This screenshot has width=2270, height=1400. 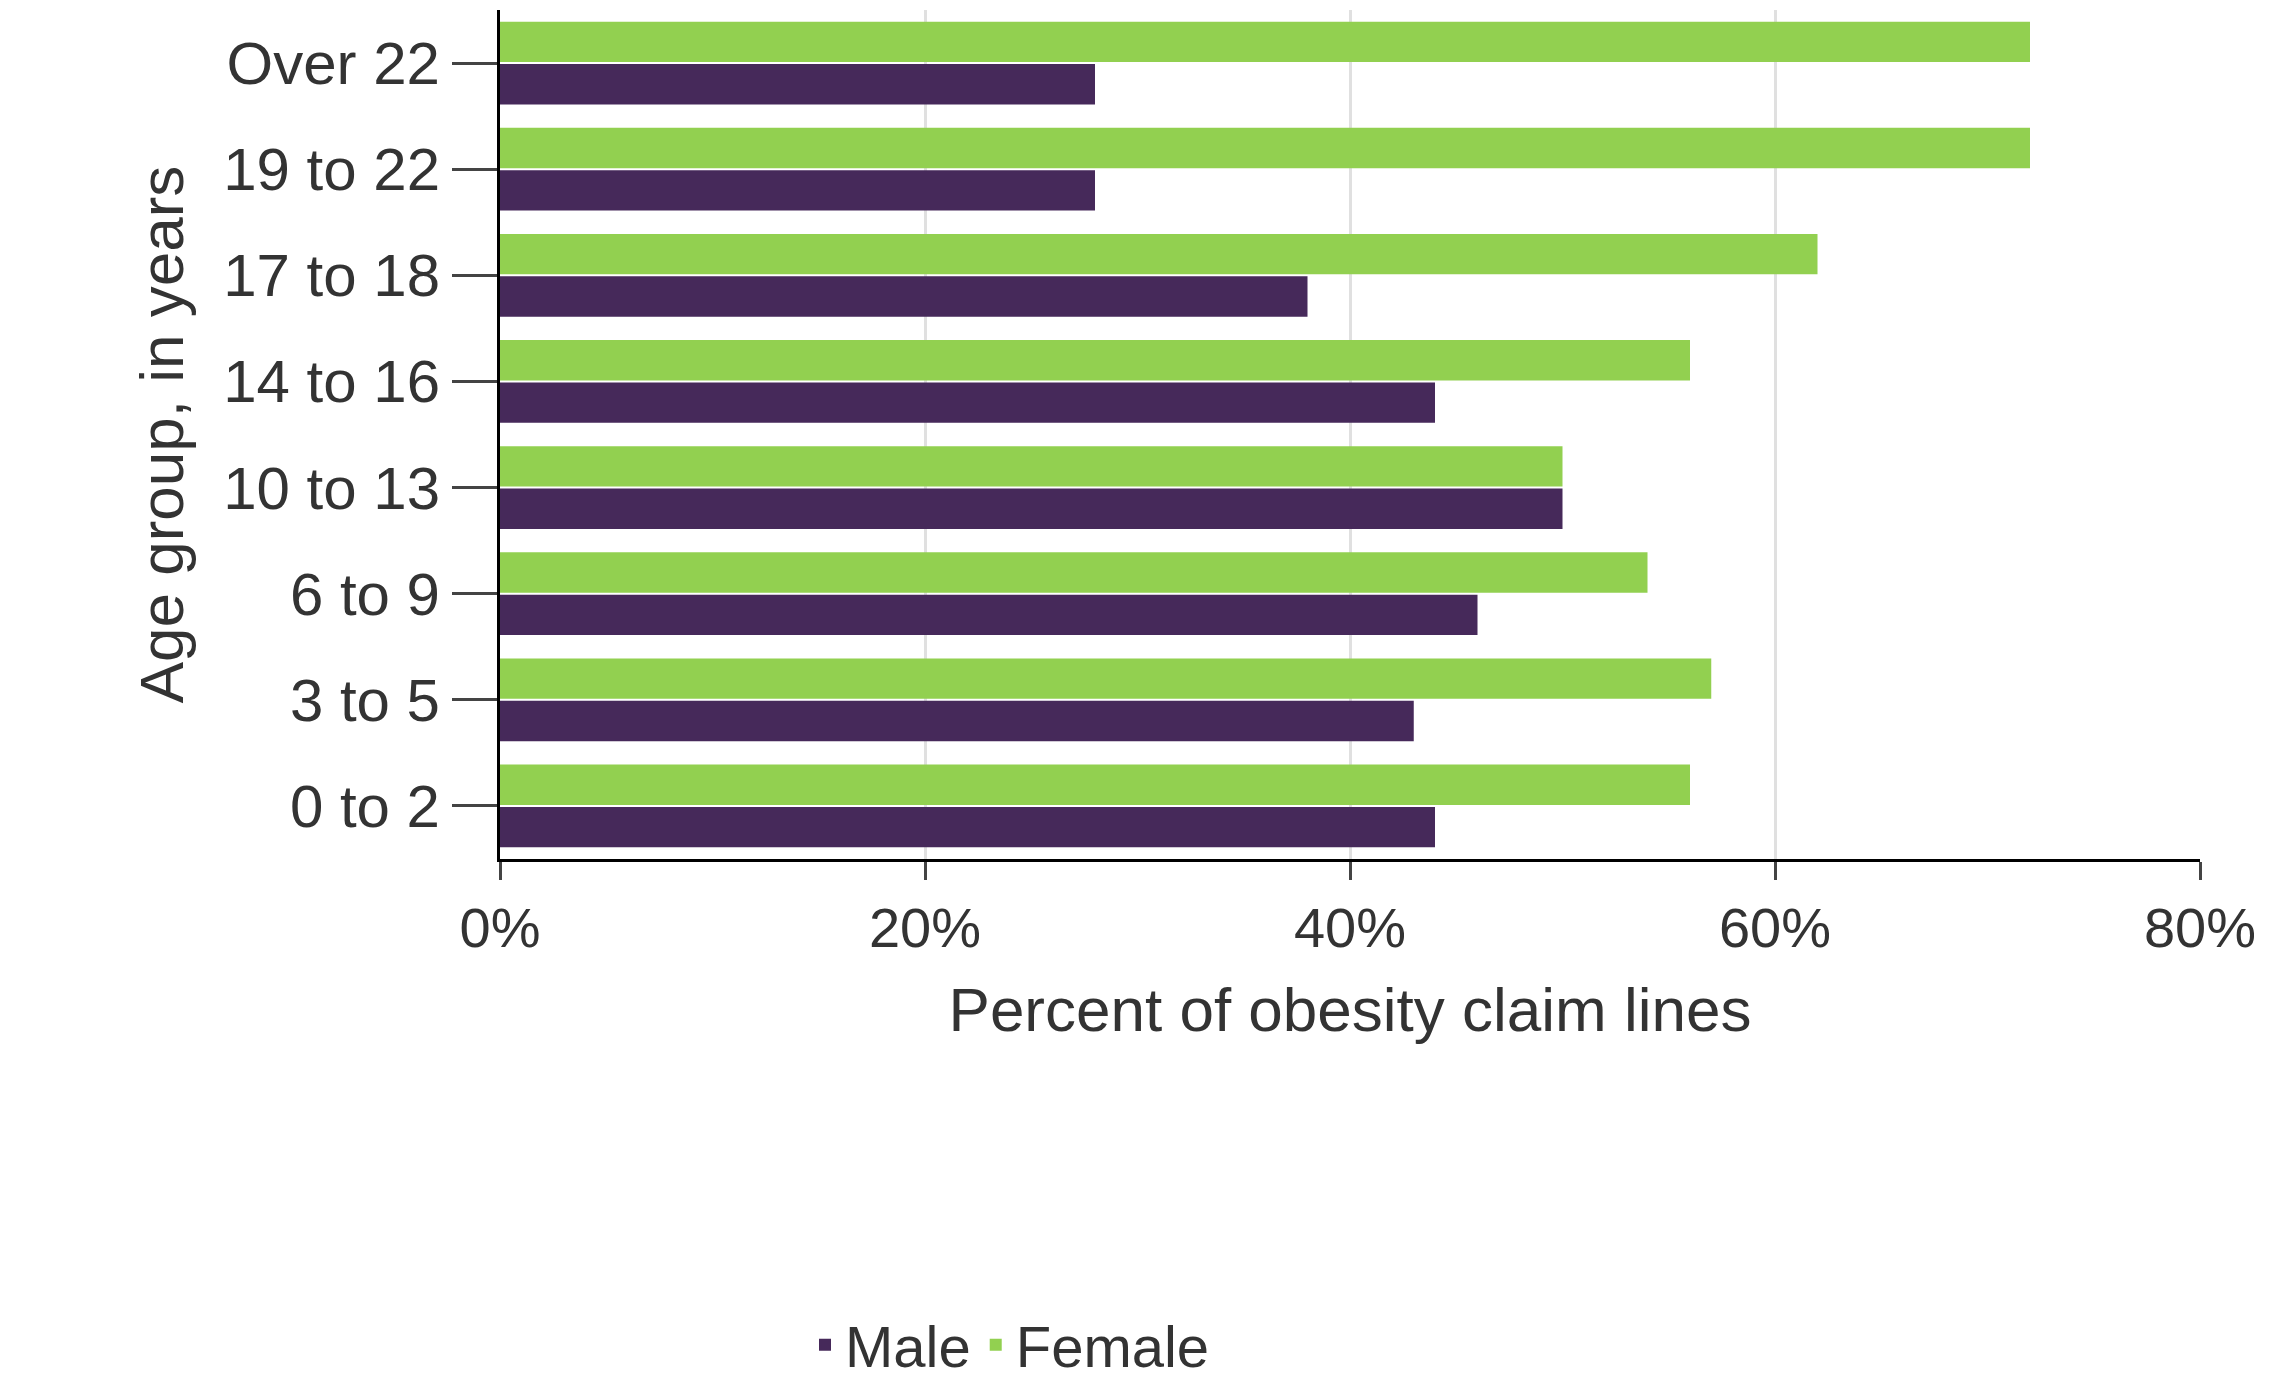 What do you see at coordinates (500, 928) in the screenshot?
I see `x-tick-label: 0%` at bounding box center [500, 928].